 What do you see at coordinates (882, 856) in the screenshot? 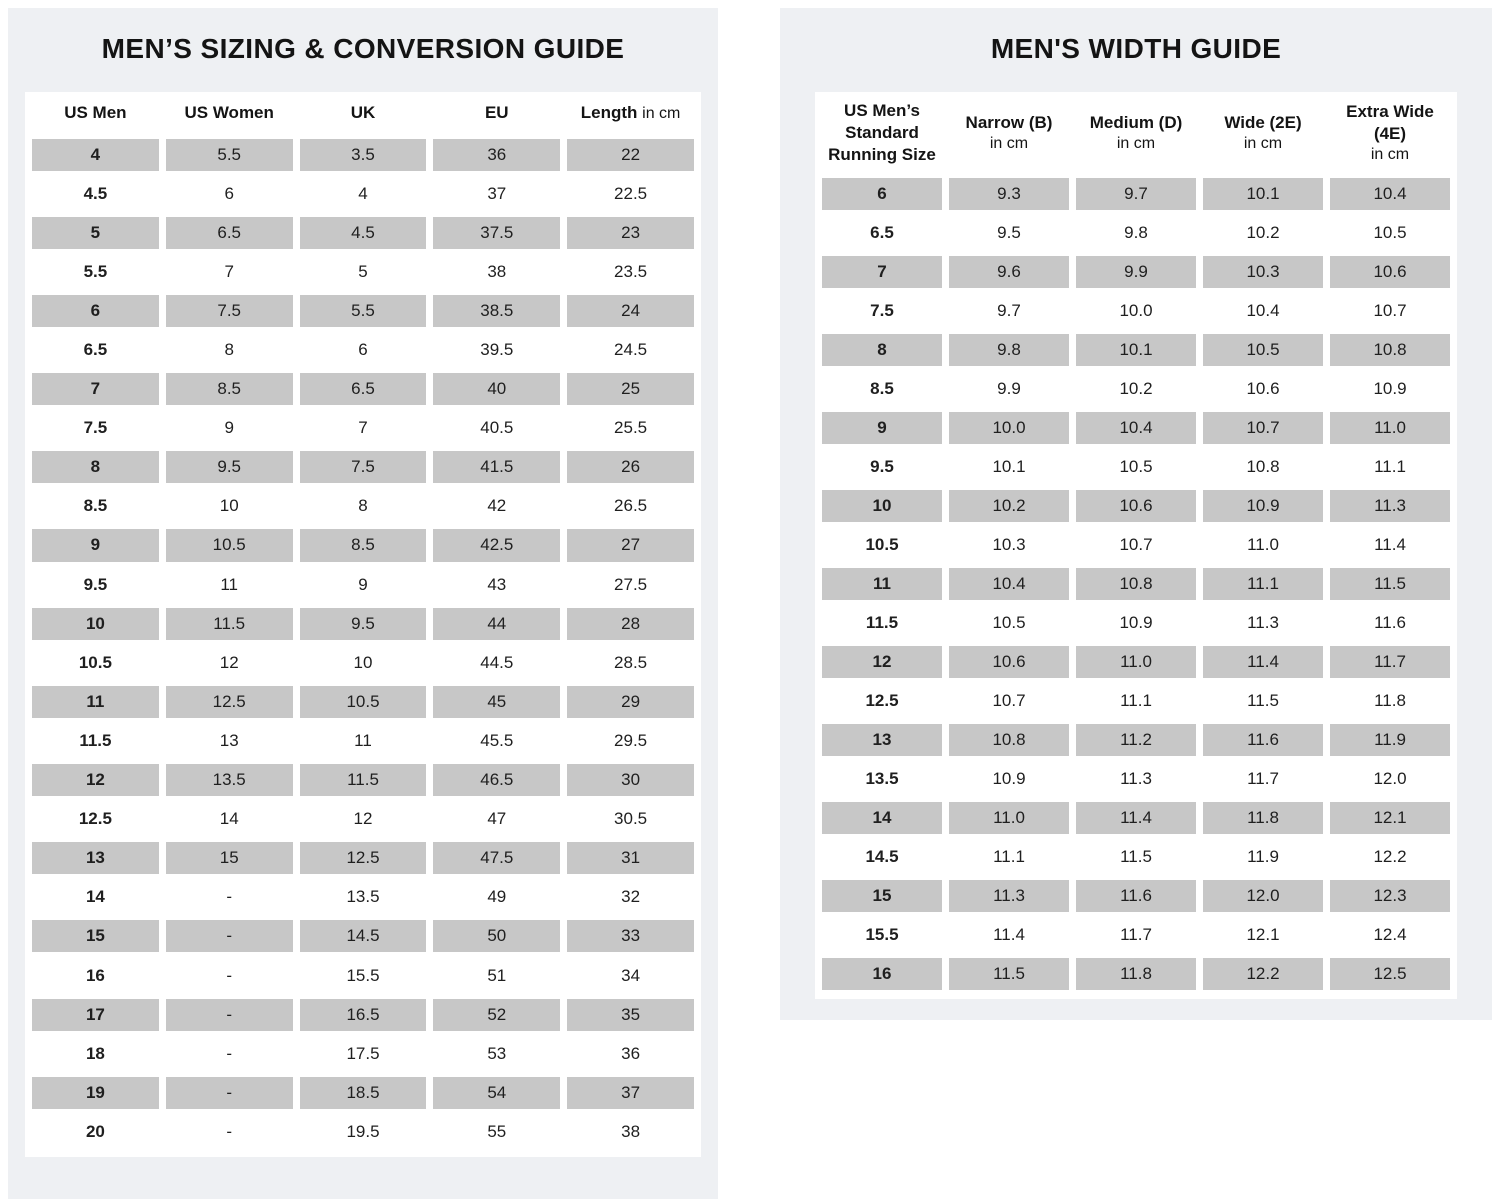
I see `table-cell: 14.5` at bounding box center [882, 856].